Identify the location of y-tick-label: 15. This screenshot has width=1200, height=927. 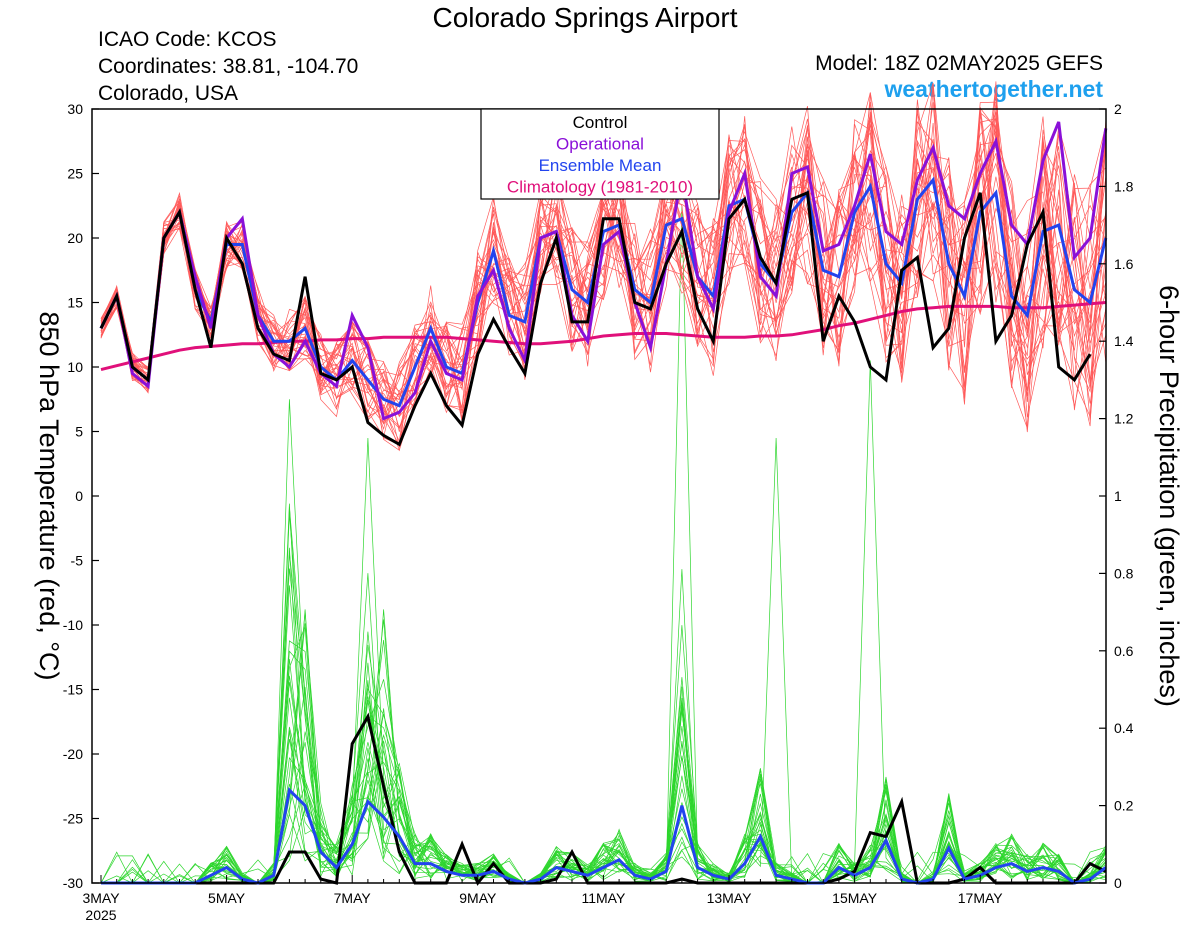
(75, 303).